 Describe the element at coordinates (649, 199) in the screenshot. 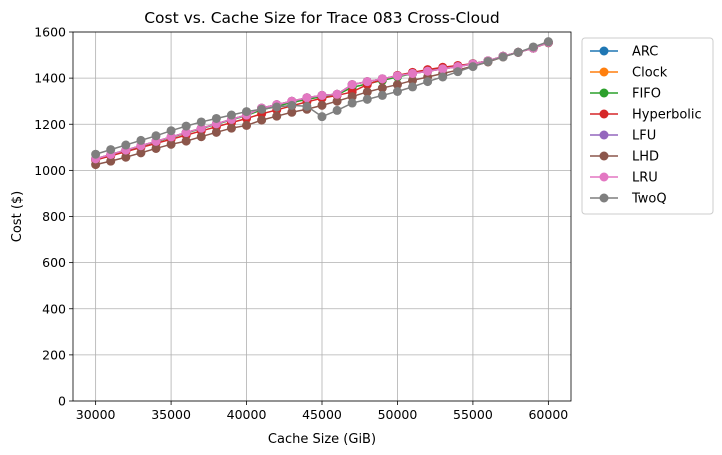

I see `legend-label: TwoQ` at that location.